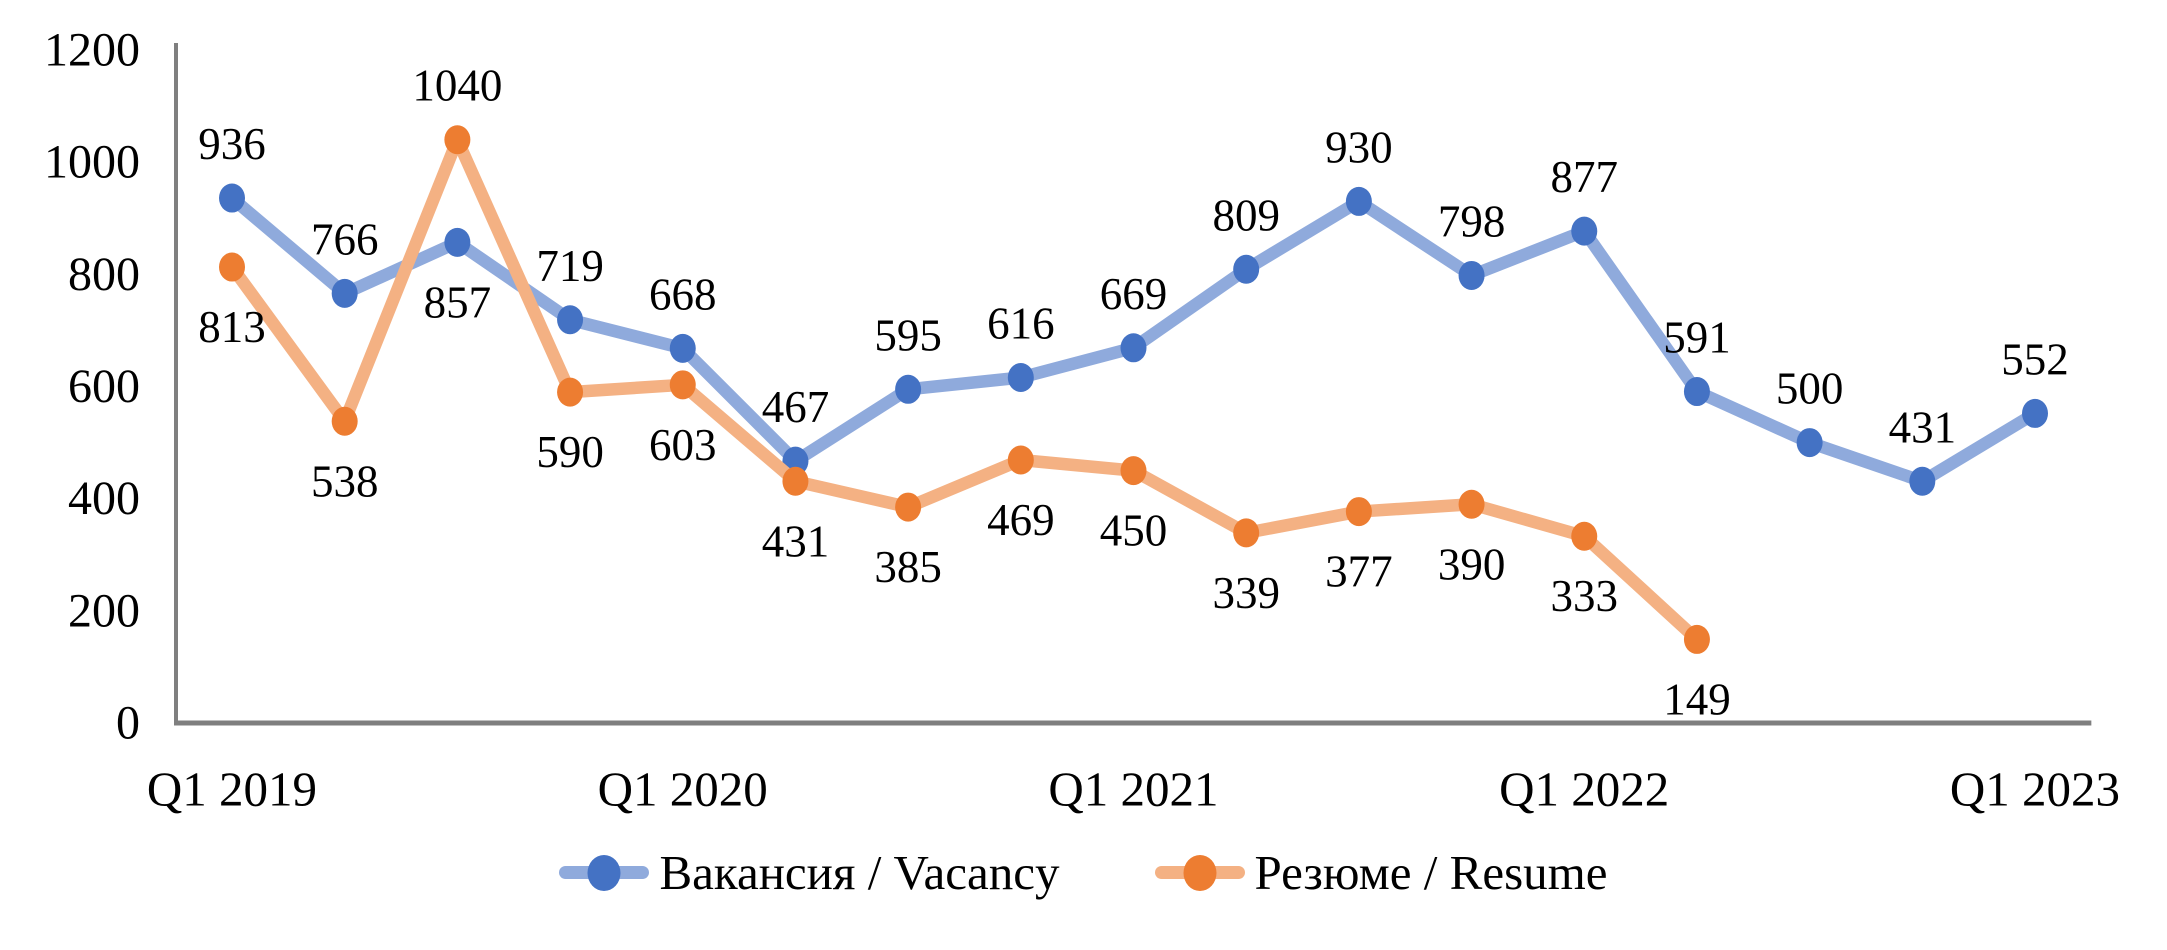  I want to click on y-axis-tick-label: 600, so click(104, 386).